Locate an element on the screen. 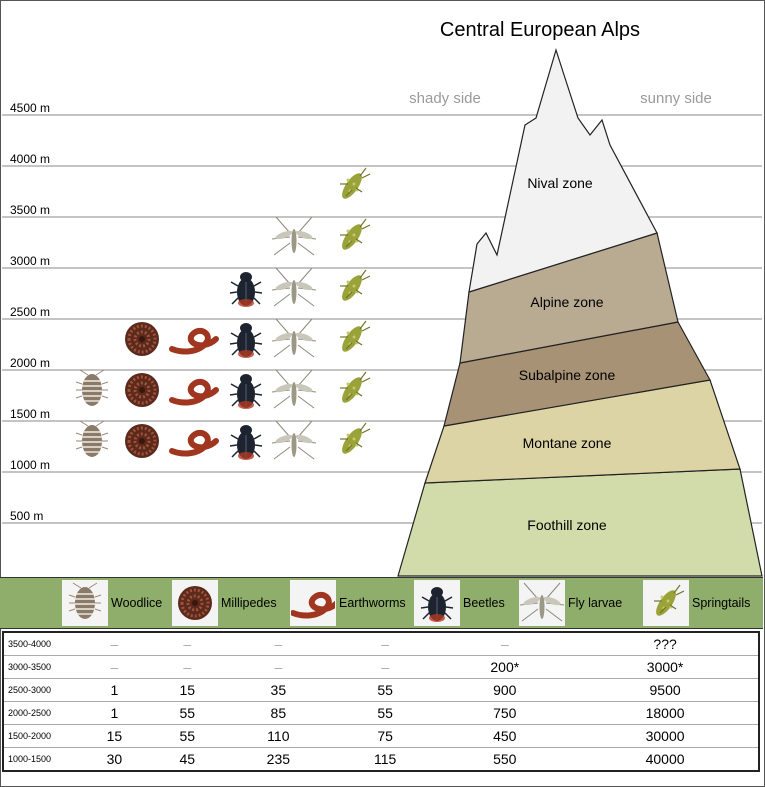  table-row: 3500-4000 – – – – –??? is located at coordinates (381, 644).